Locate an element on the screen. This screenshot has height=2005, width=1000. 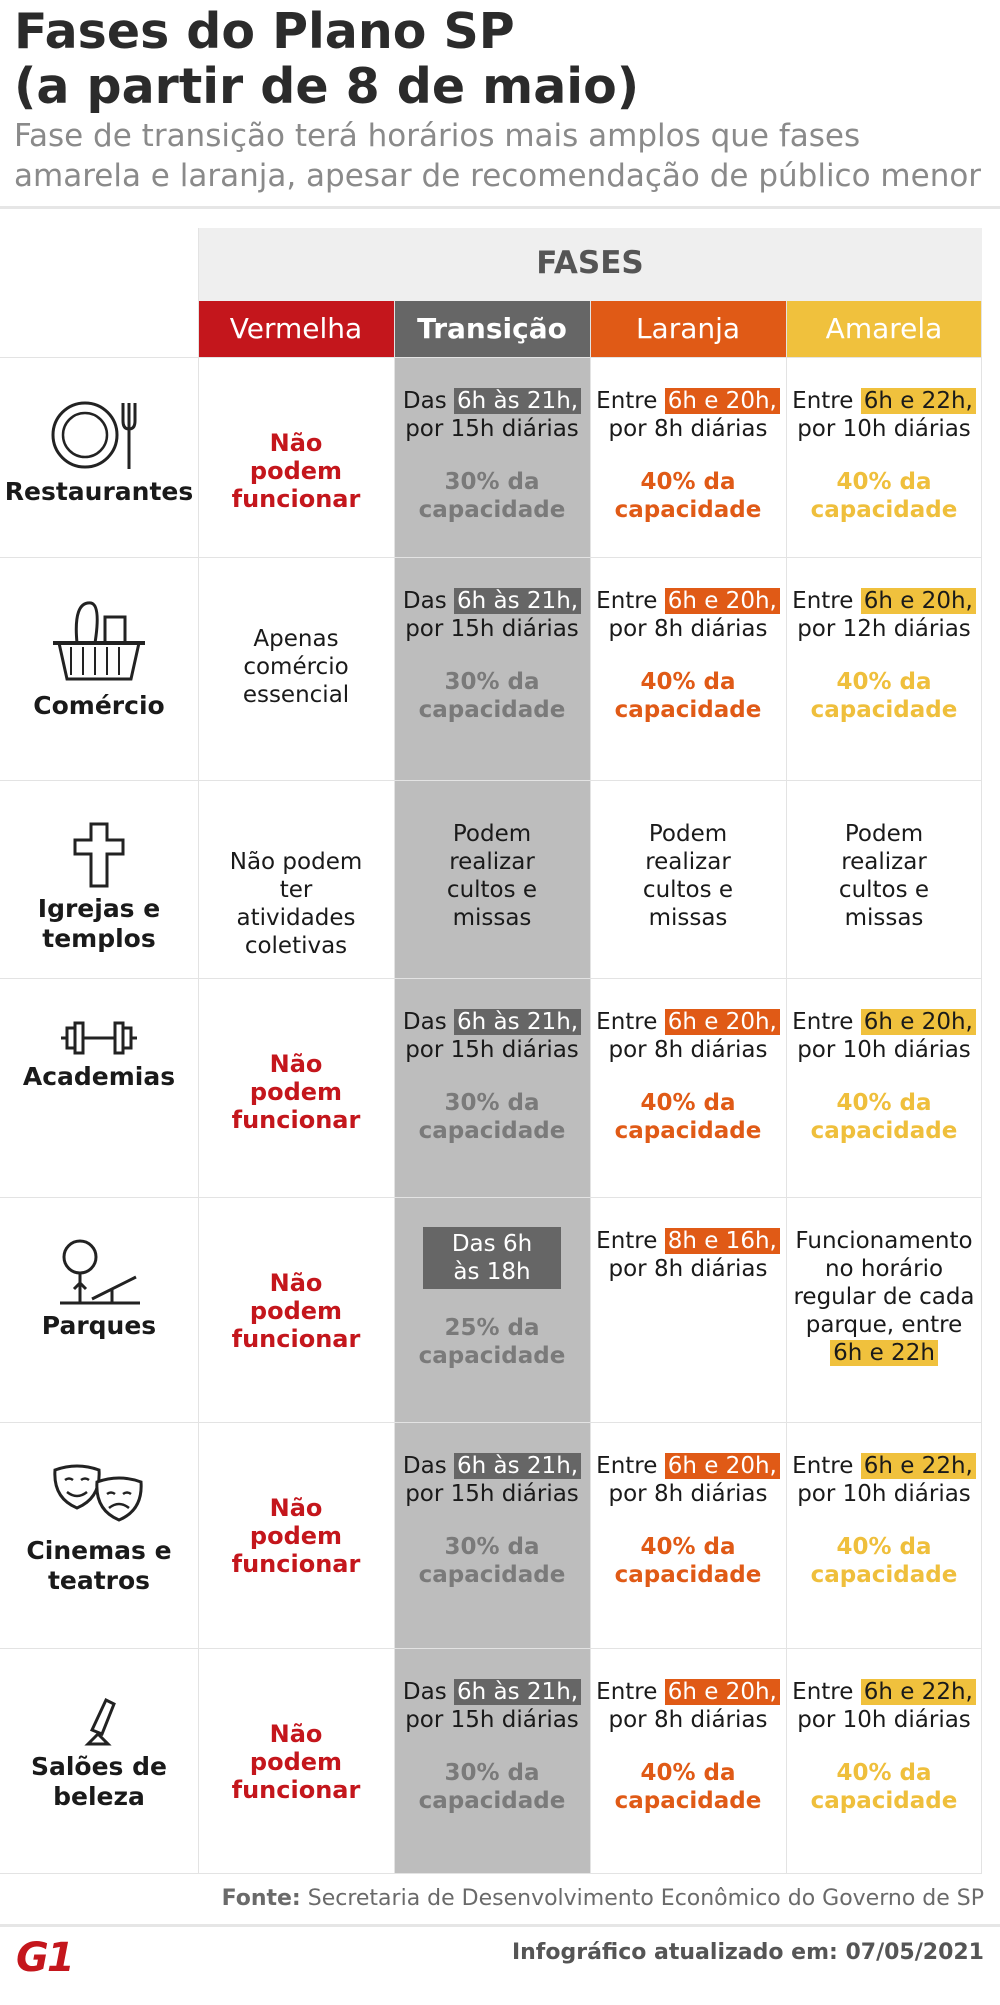
theater-masks-icon is located at coordinates (99, 1499).